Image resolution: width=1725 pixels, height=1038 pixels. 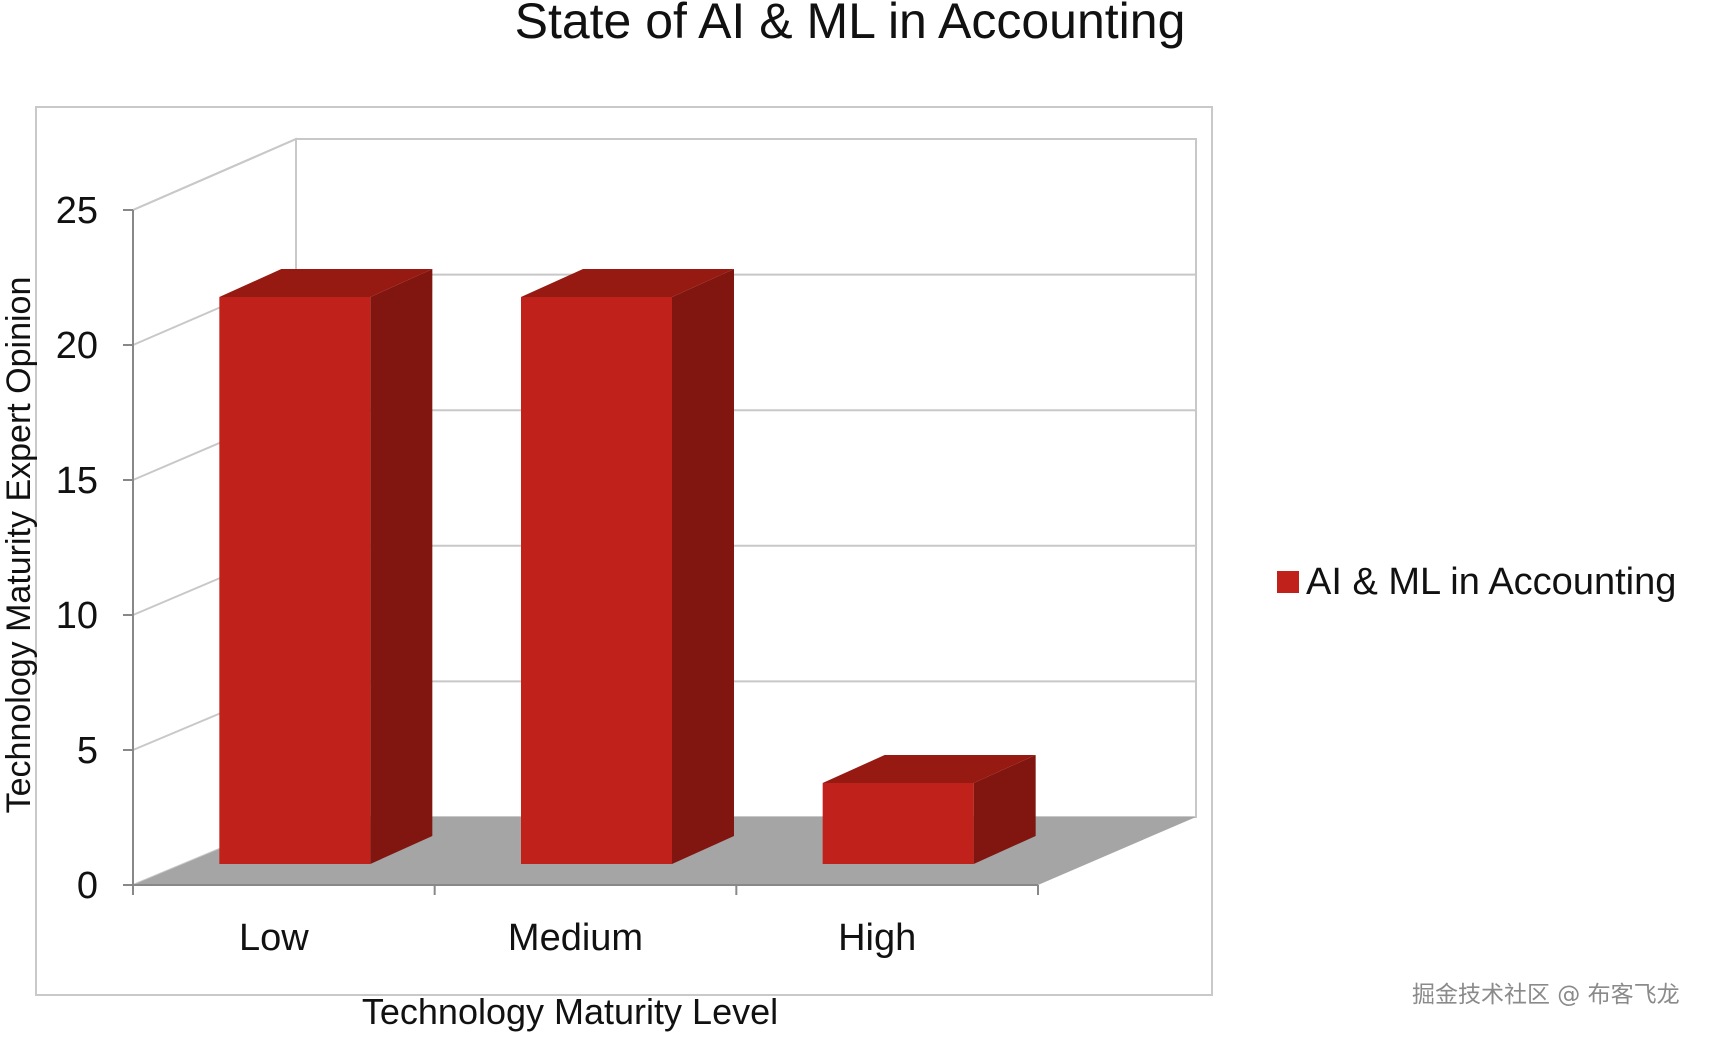 I want to click on y-tick-label: 25, so click(x=77, y=211).